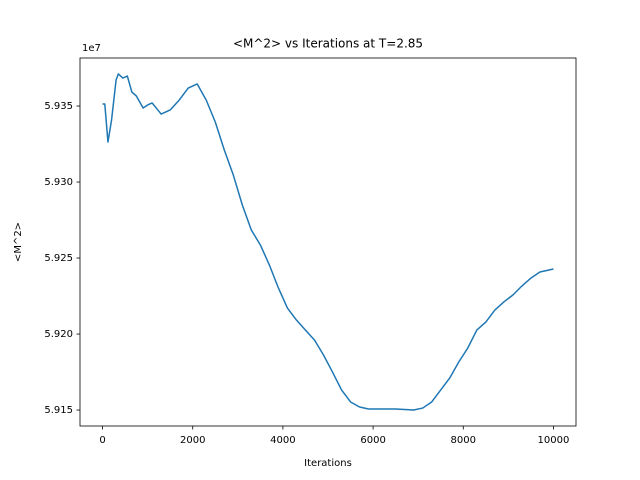 This screenshot has width=640, height=480. I want to click on y-tick-label: 5.935, so click(58, 106).